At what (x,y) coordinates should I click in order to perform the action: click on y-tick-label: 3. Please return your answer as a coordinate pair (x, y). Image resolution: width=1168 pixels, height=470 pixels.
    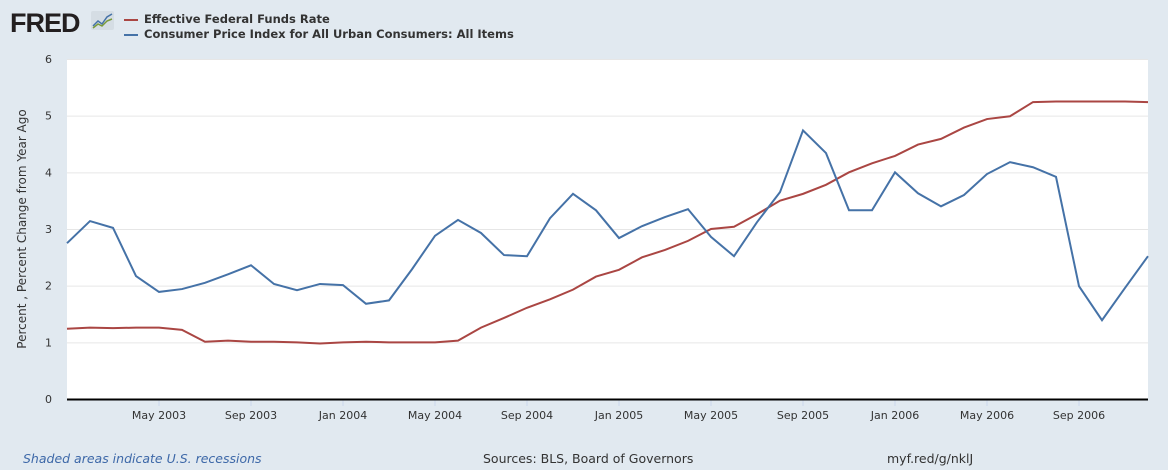
    Looking at the image, I should click on (48, 229).